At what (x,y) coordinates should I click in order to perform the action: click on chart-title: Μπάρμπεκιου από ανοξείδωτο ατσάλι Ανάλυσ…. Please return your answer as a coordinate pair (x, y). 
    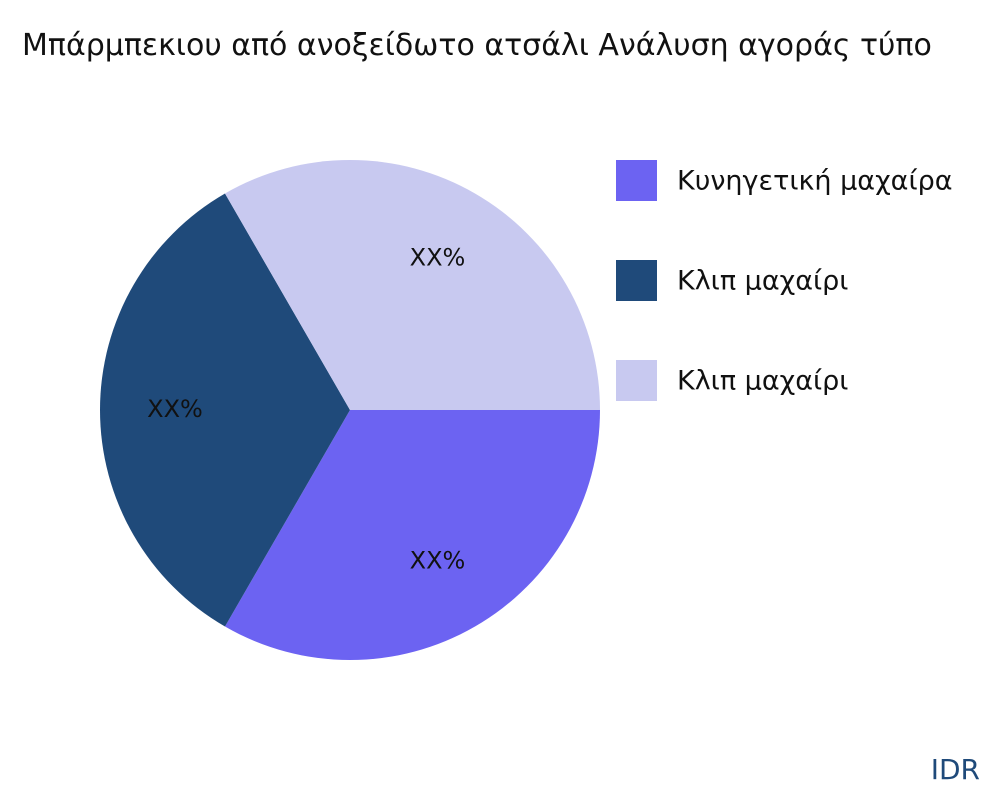
    Looking at the image, I should click on (477, 45).